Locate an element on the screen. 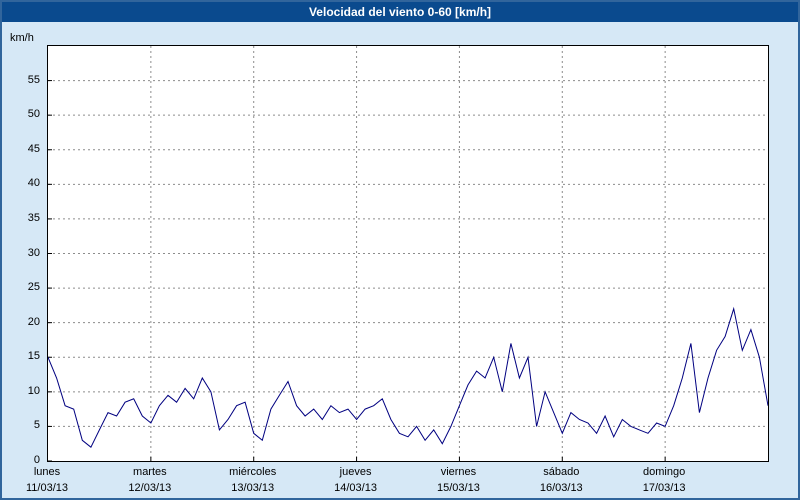 Image resolution: width=800 pixels, height=500 pixels. day-label: viernes 15/03/13 is located at coordinates (458, 480).